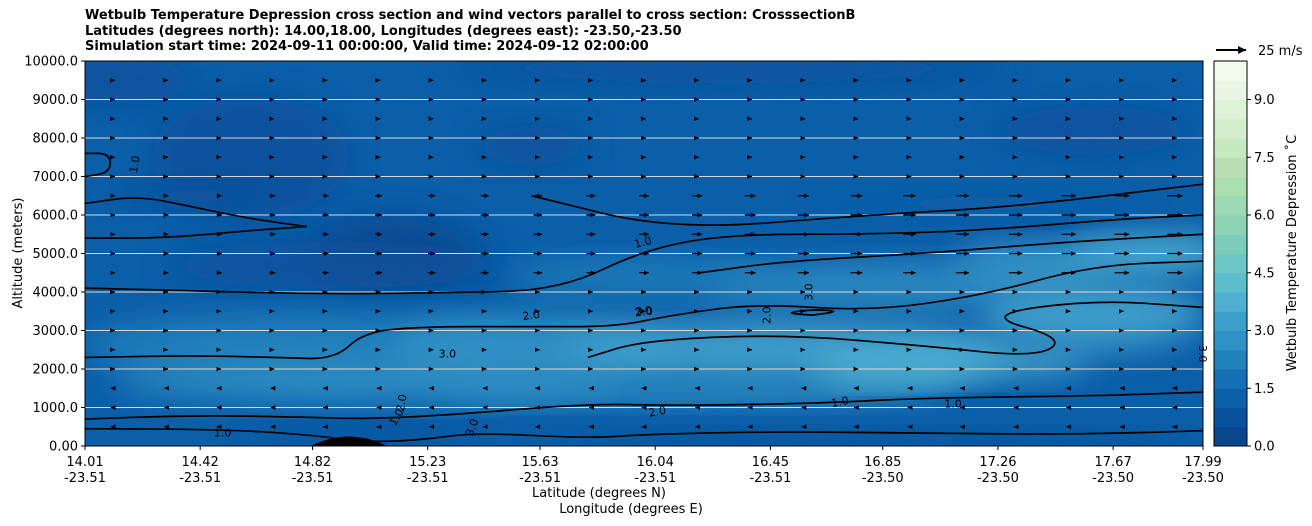 The image size is (1312, 526). I want to click on x-tick-label-lat: 17.99, so click(1202, 462).